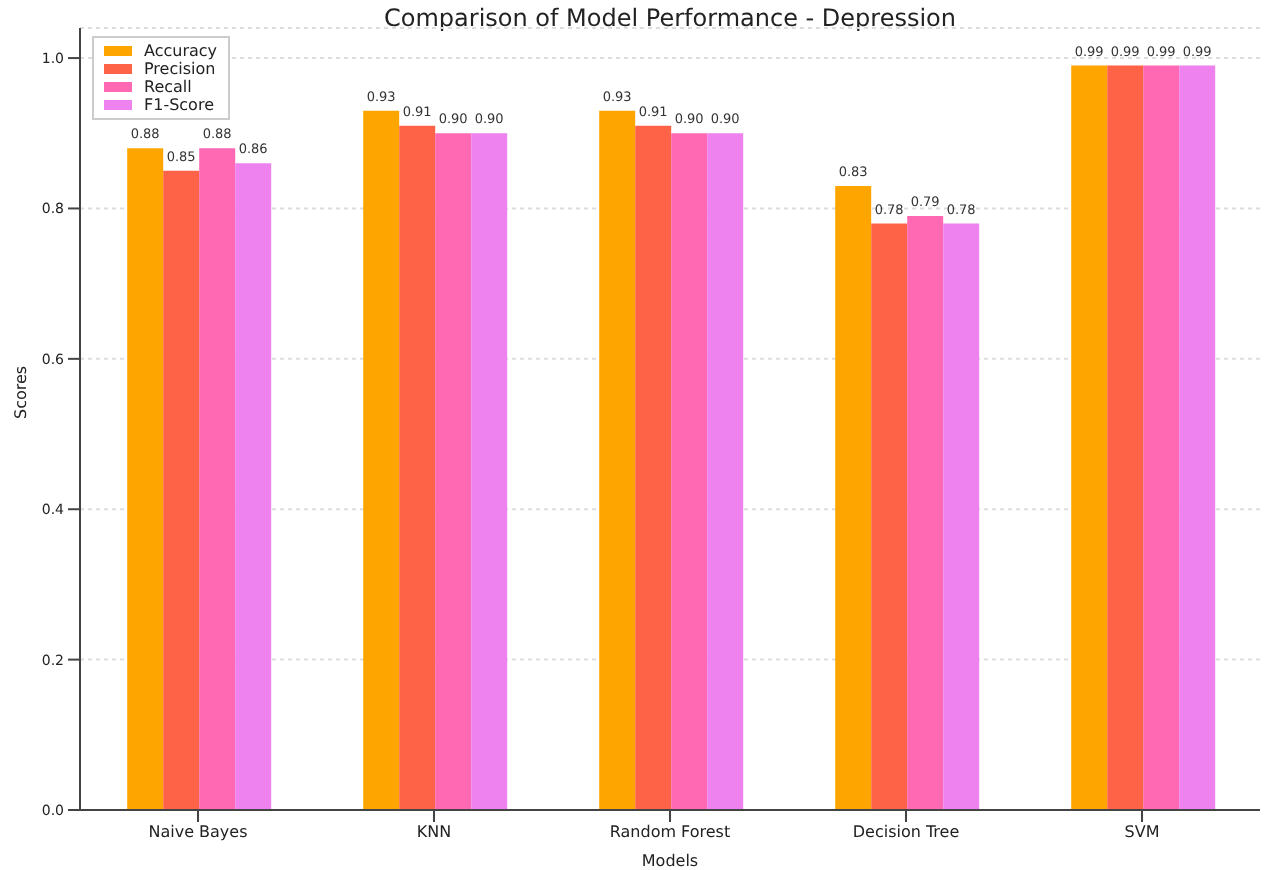  I want to click on x-tick-label: KNN, so click(434, 832).